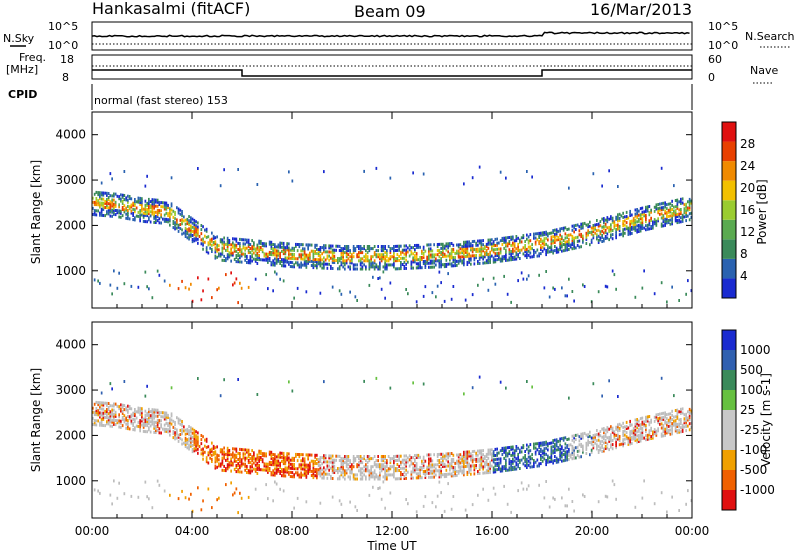  What do you see at coordinates (711, 77) in the screenshot?
I see `nave-tick-bottom: 0` at bounding box center [711, 77].